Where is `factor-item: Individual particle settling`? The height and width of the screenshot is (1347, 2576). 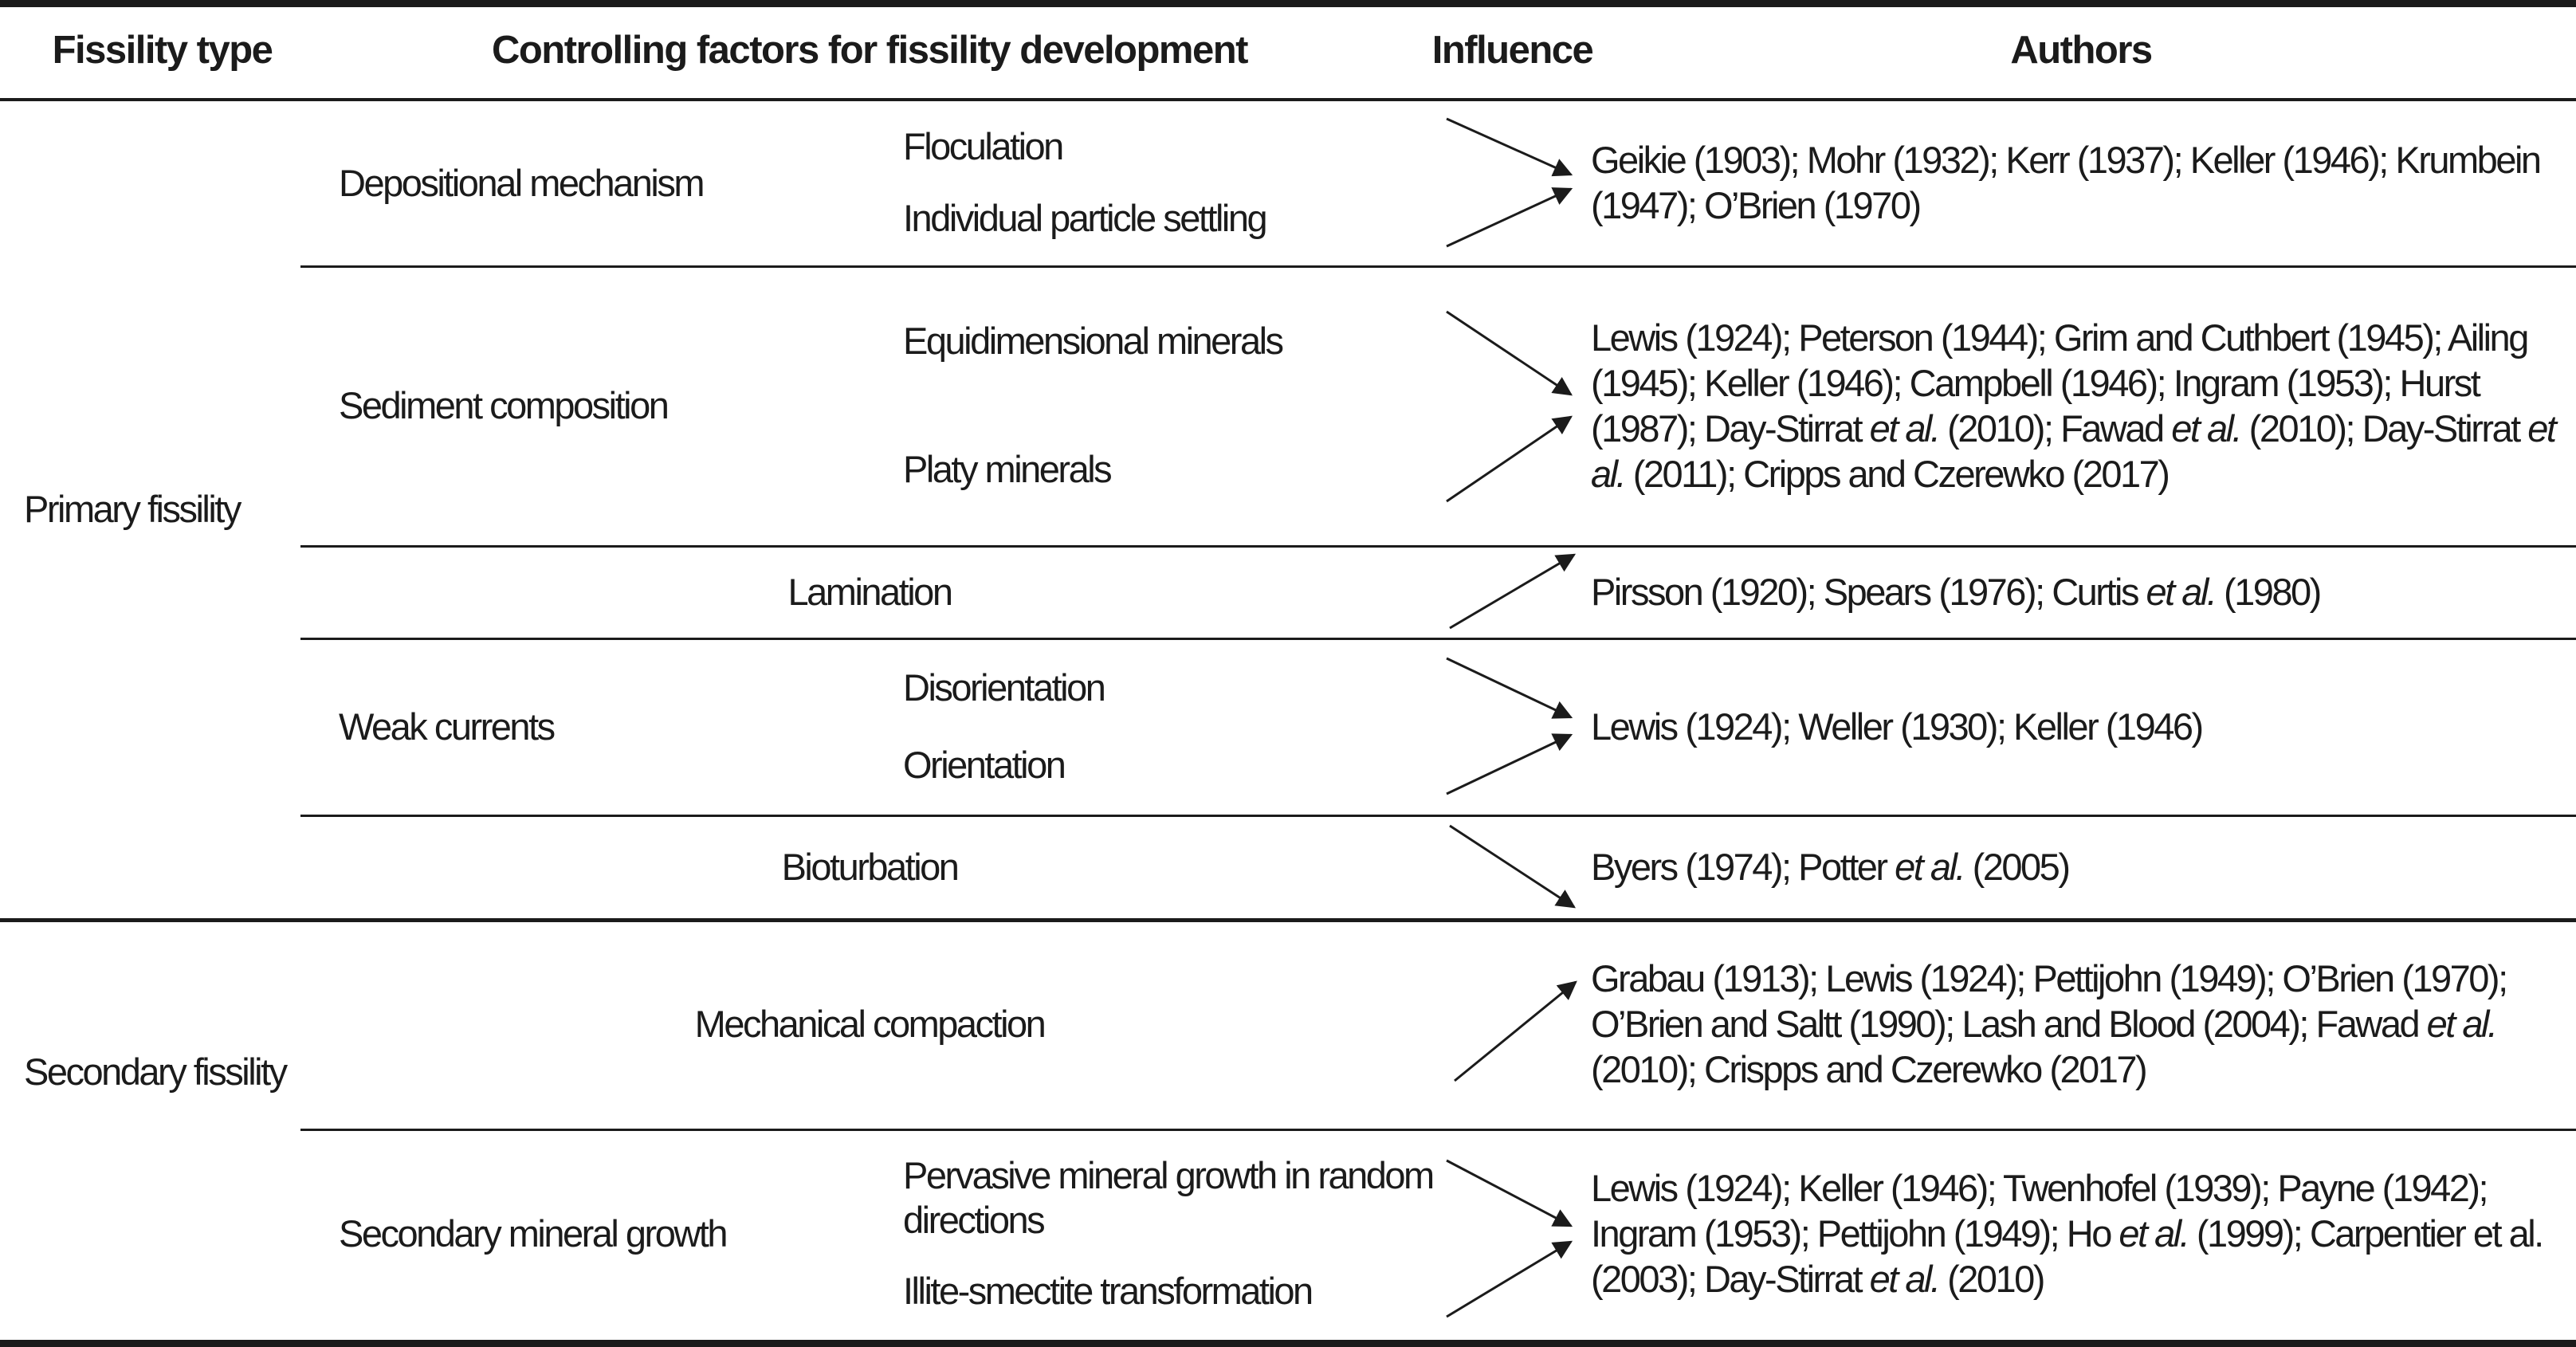
factor-item: Individual particle settling is located at coordinates (1085, 218).